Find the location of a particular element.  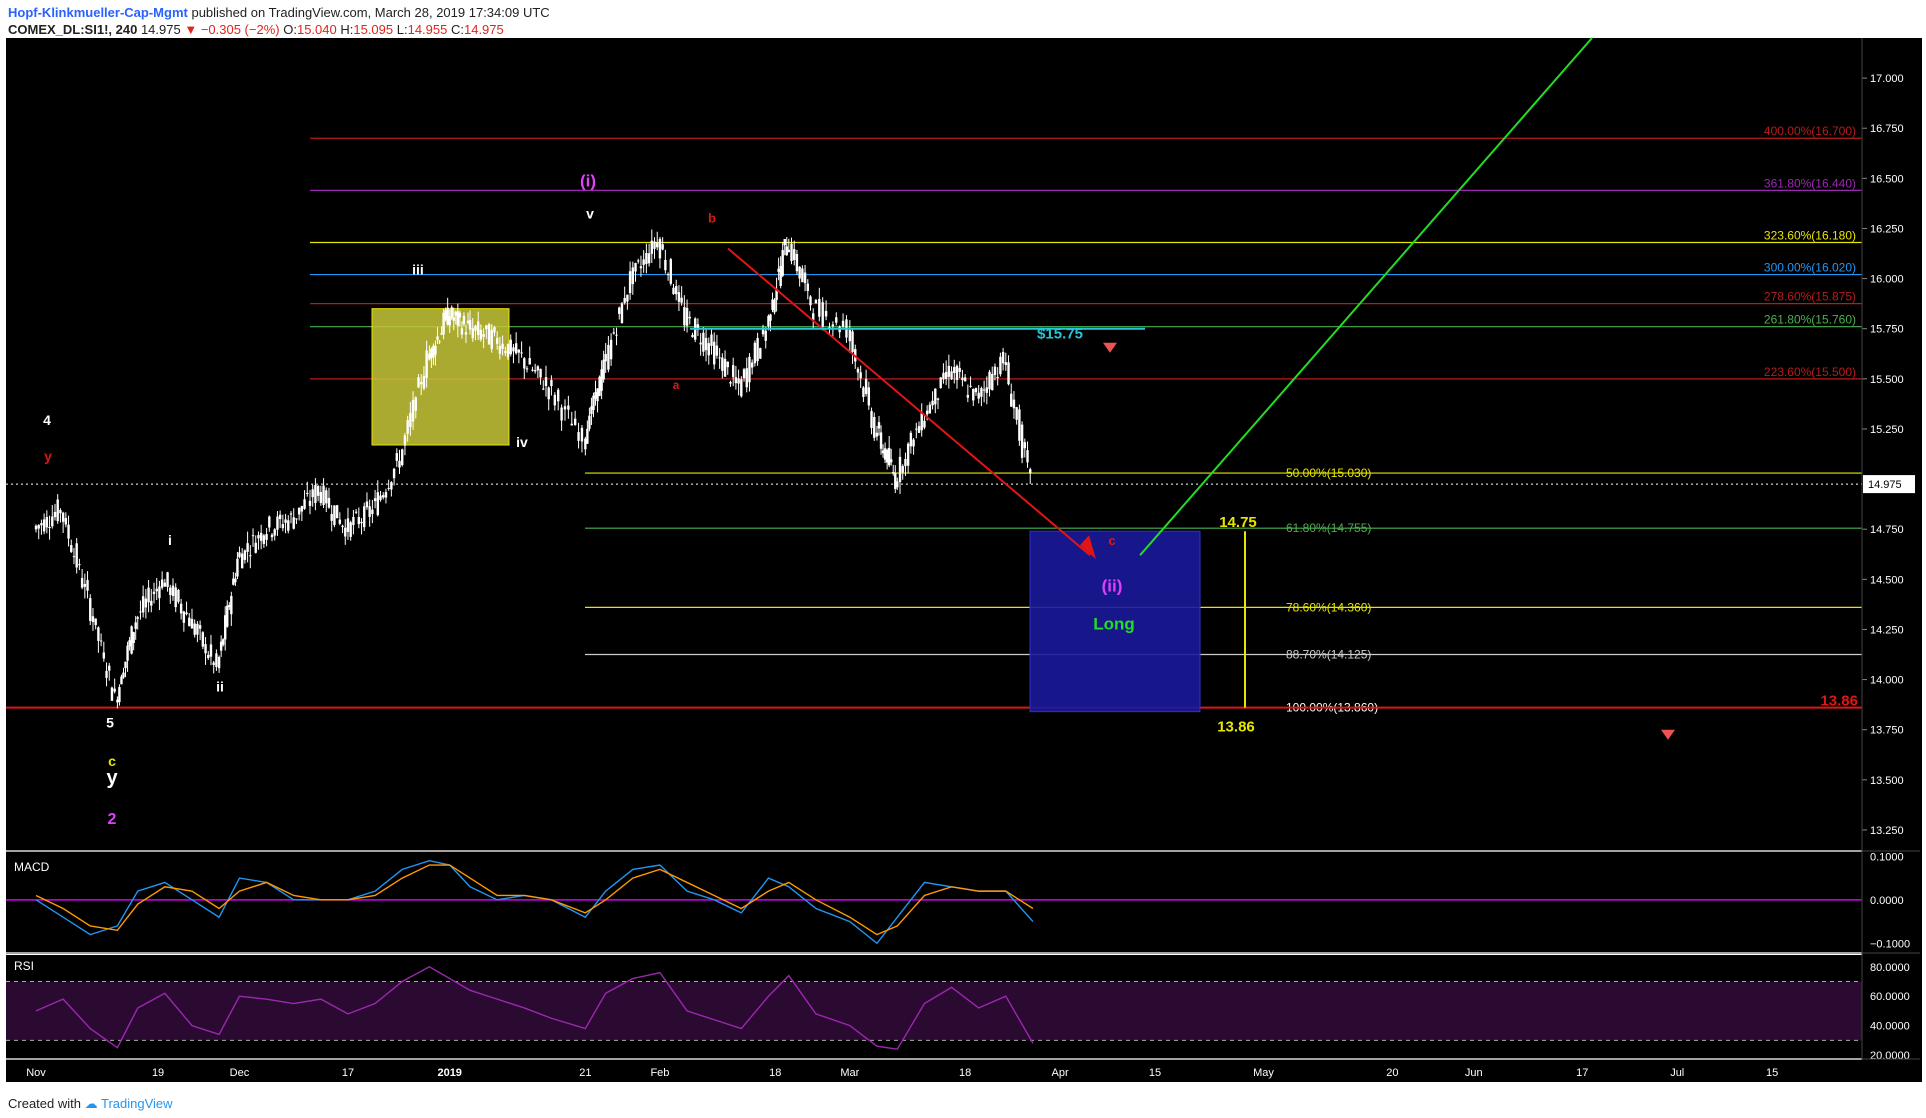

time-axis-label: 15 is located at coordinates (1155, 1073).